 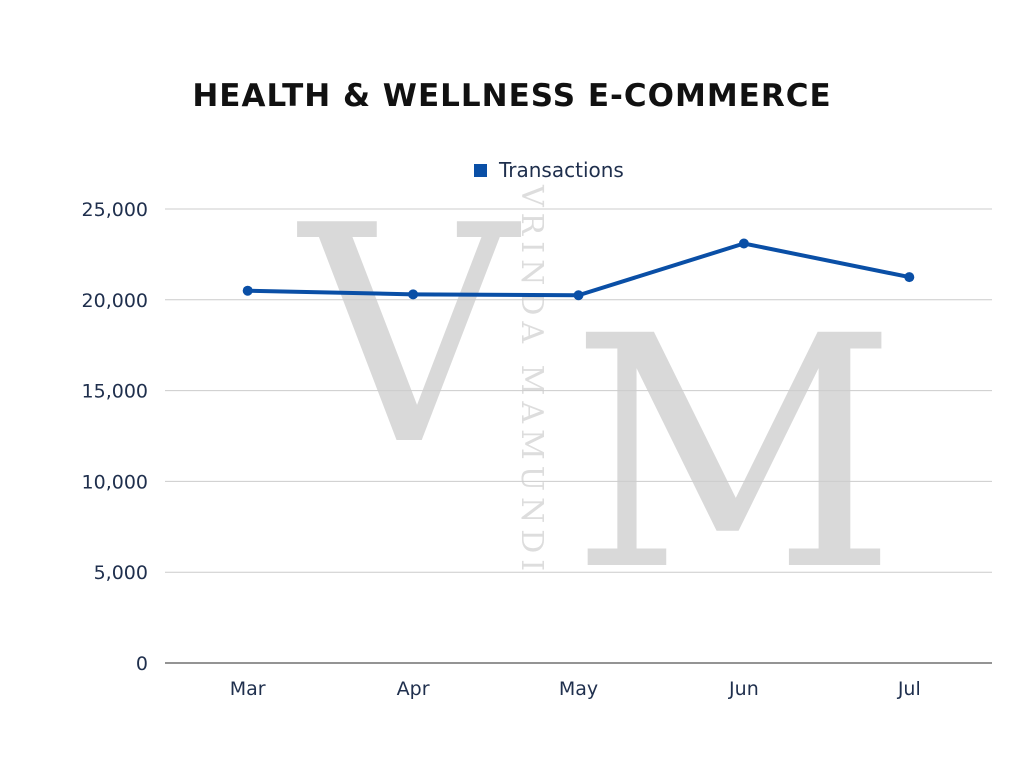 What do you see at coordinates (743, 689) in the screenshot?
I see `x-tick-label: Jun` at bounding box center [743, 689].